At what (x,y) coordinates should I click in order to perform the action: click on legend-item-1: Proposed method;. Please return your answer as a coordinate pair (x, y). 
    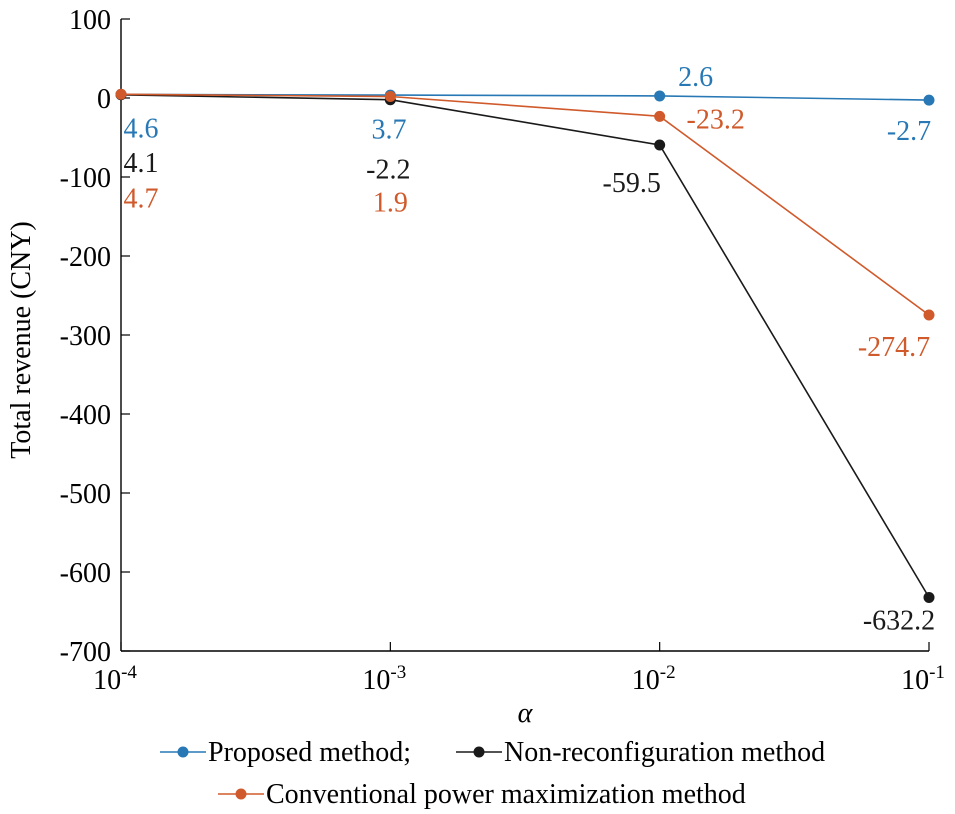
    Looking at the image, I should click on (285, 752).